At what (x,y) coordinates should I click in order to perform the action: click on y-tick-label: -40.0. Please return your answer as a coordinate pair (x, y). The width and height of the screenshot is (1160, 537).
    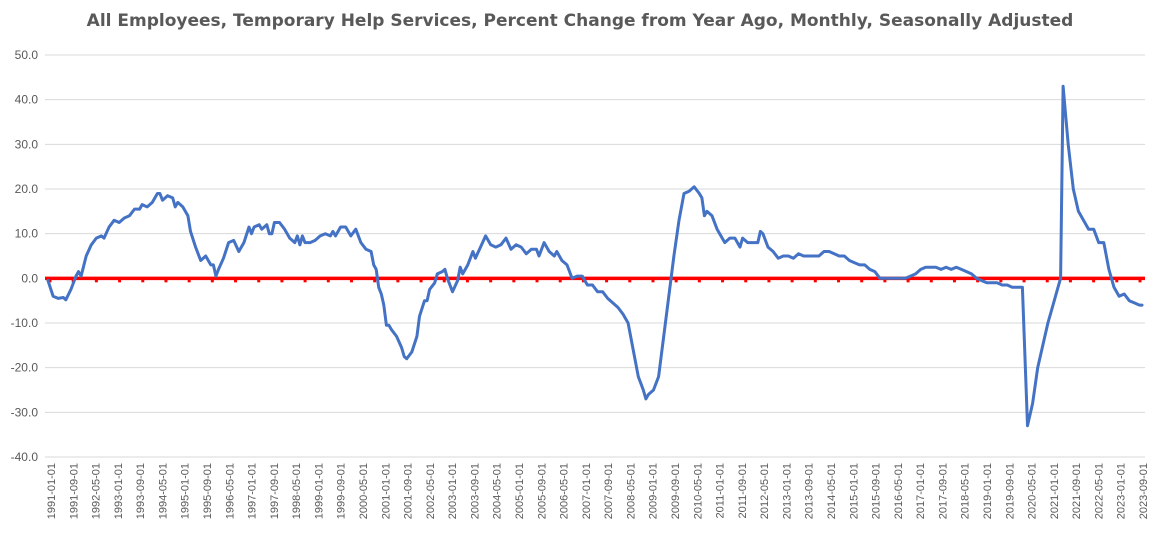
    Looking at the image, I should click on (25, 457).